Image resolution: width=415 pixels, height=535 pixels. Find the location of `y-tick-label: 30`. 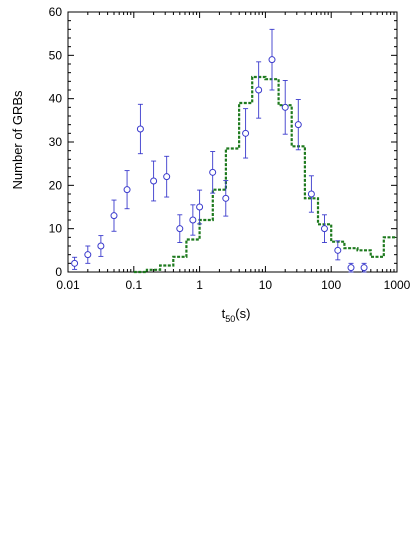

y-tick-label: 30 is located at coordinates (56, 142).